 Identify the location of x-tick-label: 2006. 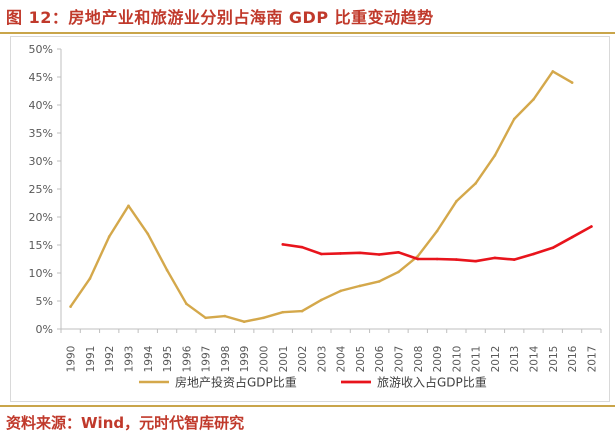
(380, 358).